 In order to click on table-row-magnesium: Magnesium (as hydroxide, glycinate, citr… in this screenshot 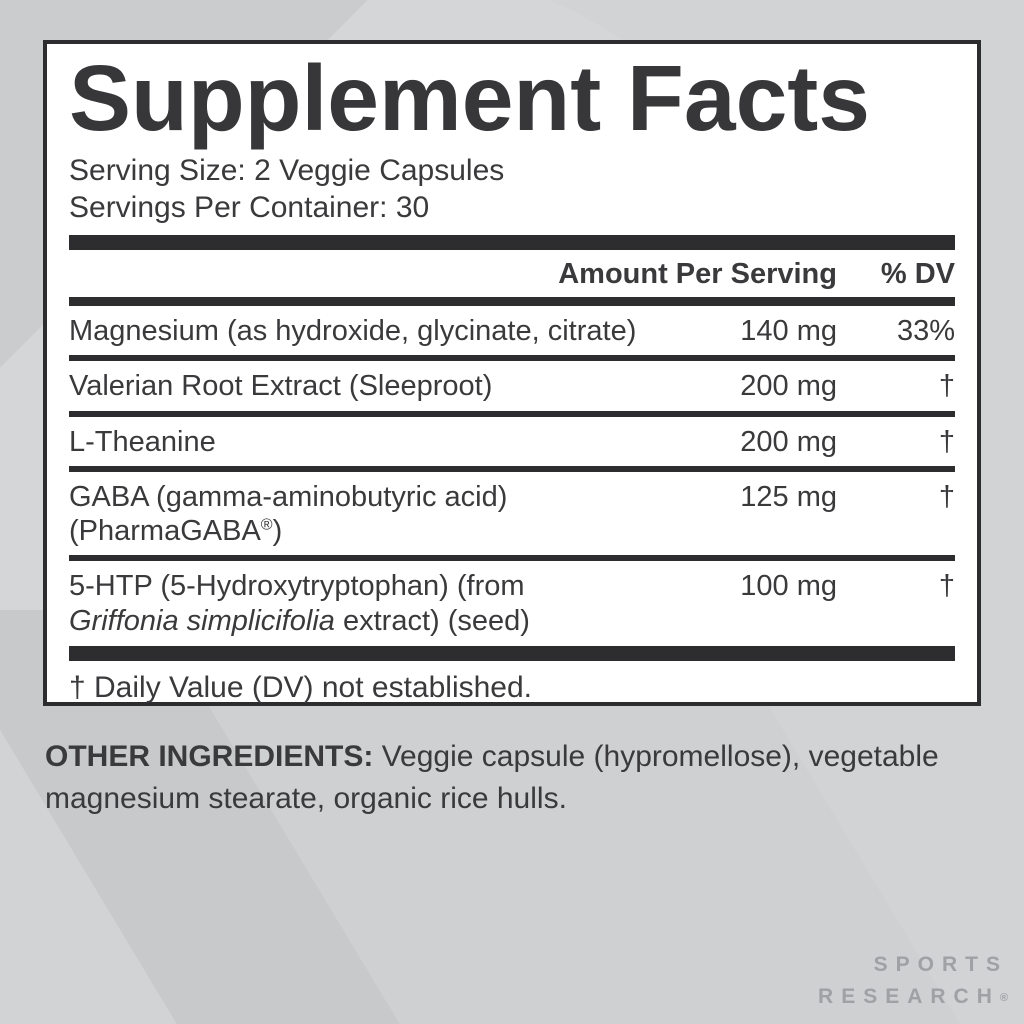, I will do `click(512, 334)`.